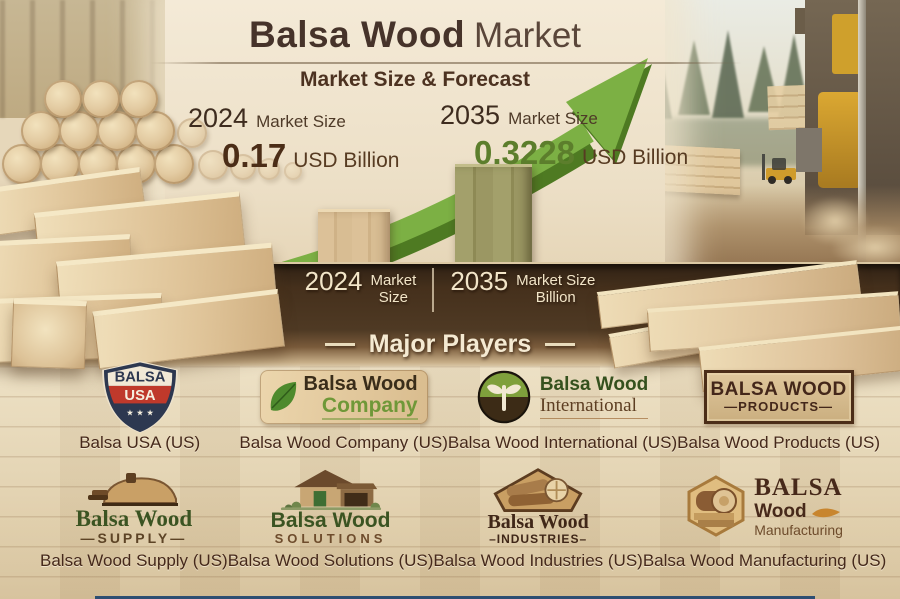 This screenshot has width=900, height=599. Describe the element at coordinates (528, 35) in the screenshot. I see `title-light: Market` at that location.